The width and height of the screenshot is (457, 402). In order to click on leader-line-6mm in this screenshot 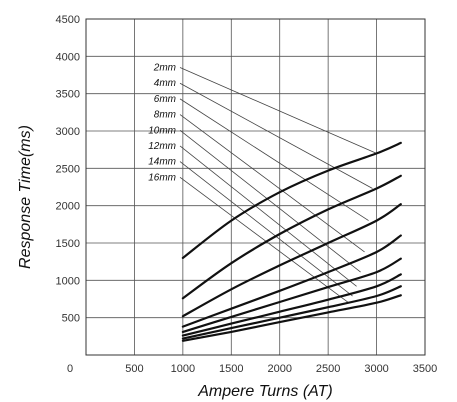, I will do `click(274, 159)`.